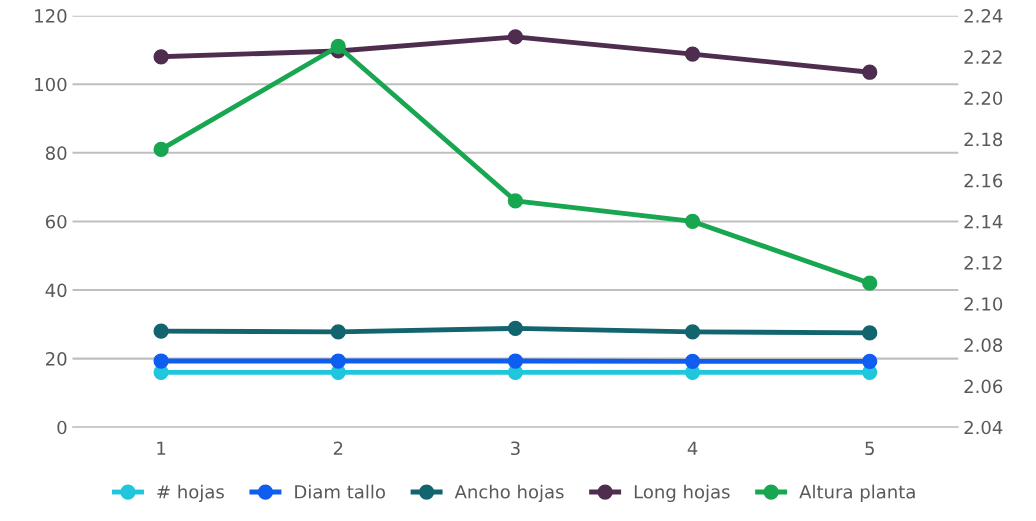 Image resolution: width=1036 pixels, height=521 pixels. What do you see at coordinates (161, 448) in the screenshot?
I see `x-tick-label: 1` at bounding box center [161, 448].